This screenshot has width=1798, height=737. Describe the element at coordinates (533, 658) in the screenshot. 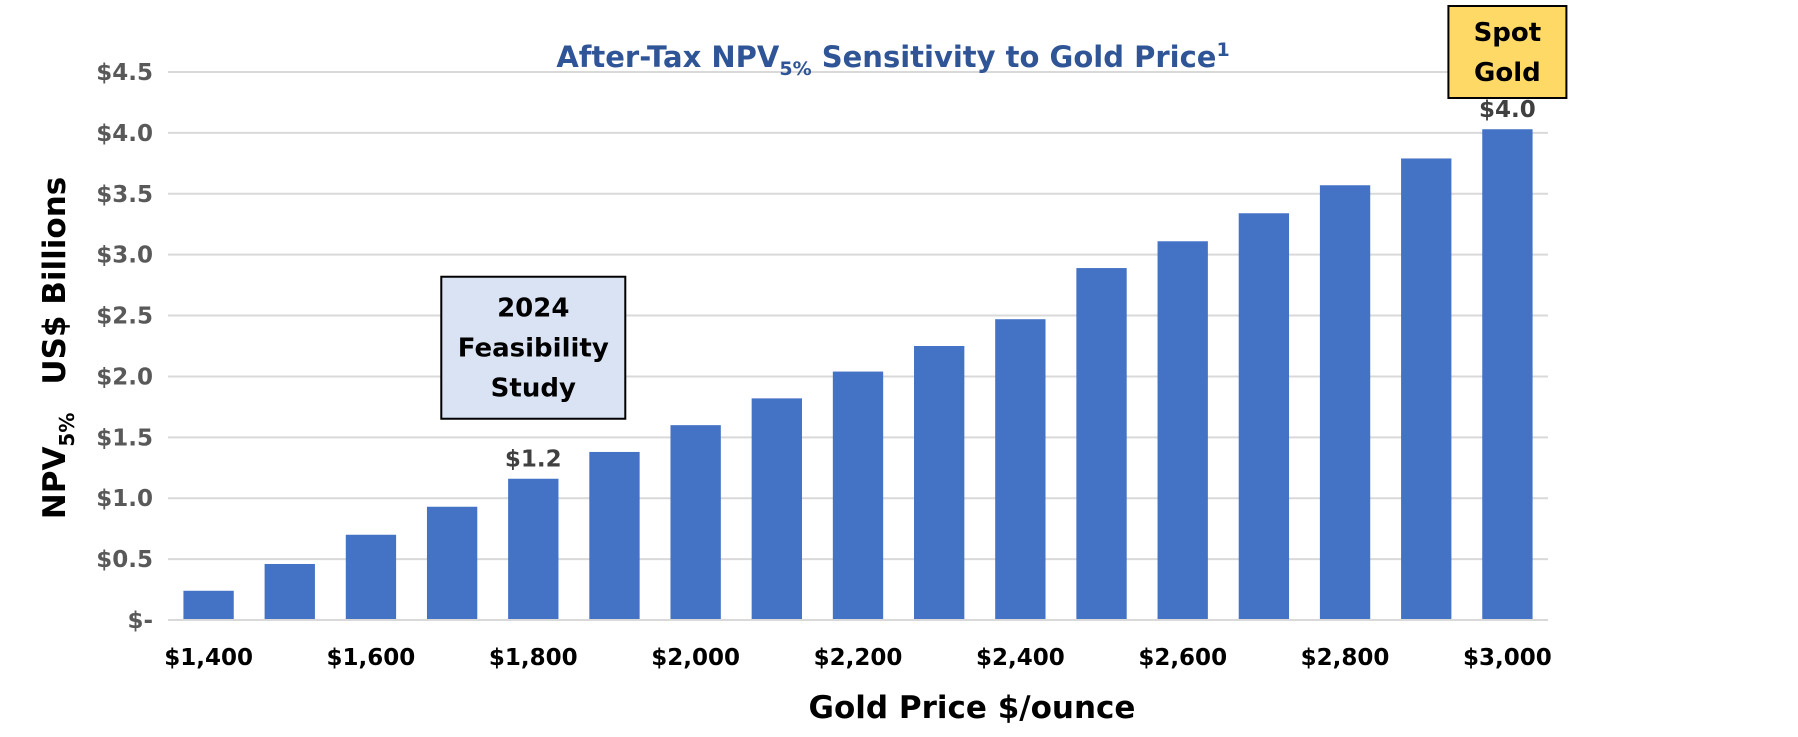

I see `x-tick-label: $1,800` at that location.